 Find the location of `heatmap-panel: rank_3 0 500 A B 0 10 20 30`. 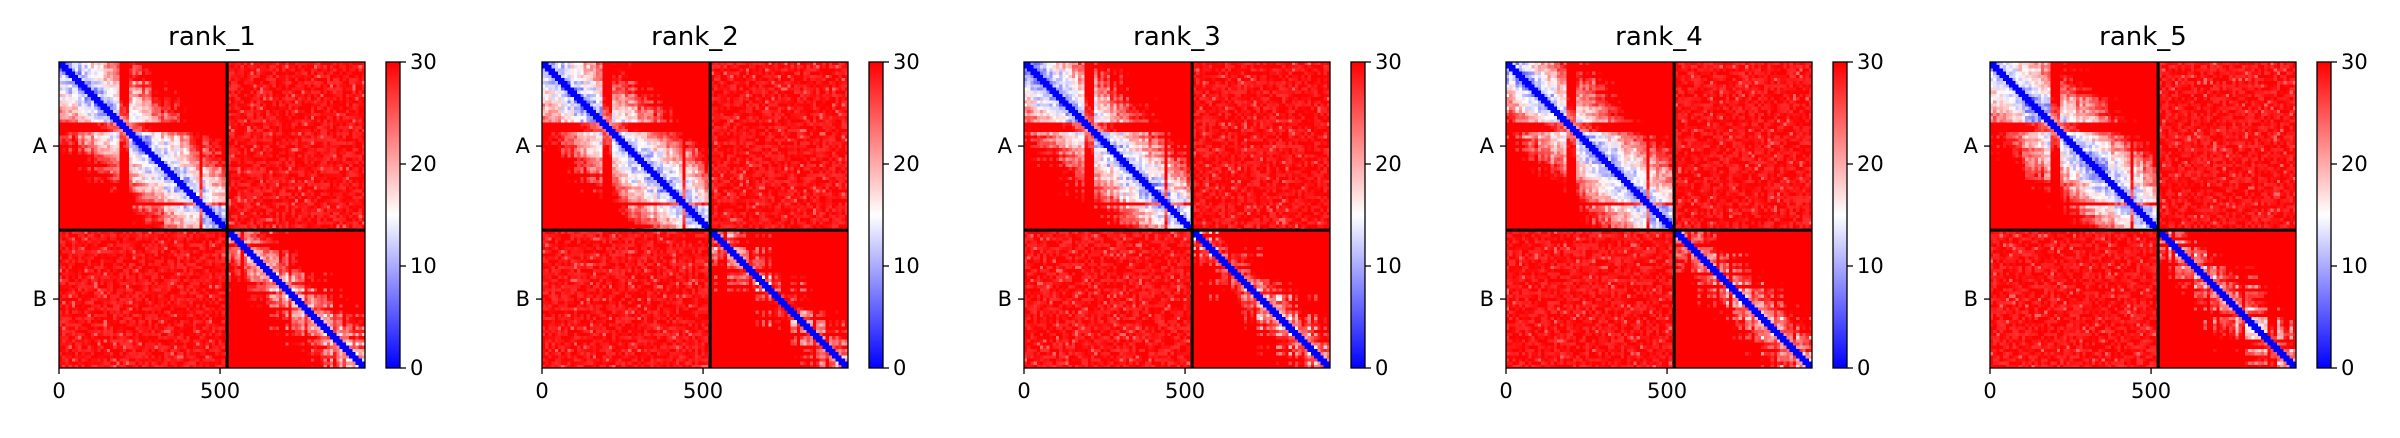

heatmap-panel: rank_3 0 500 A B 0 10 20 30 is located at coordinates (1200, 212).